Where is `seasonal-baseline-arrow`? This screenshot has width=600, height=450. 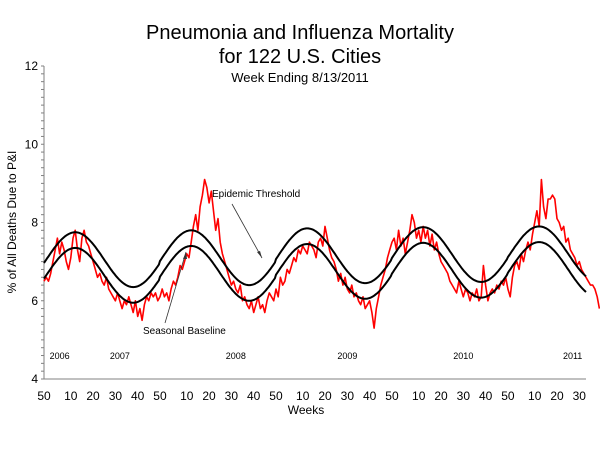
seasonal-baseline-arrow is located at coordinates (175, 287).